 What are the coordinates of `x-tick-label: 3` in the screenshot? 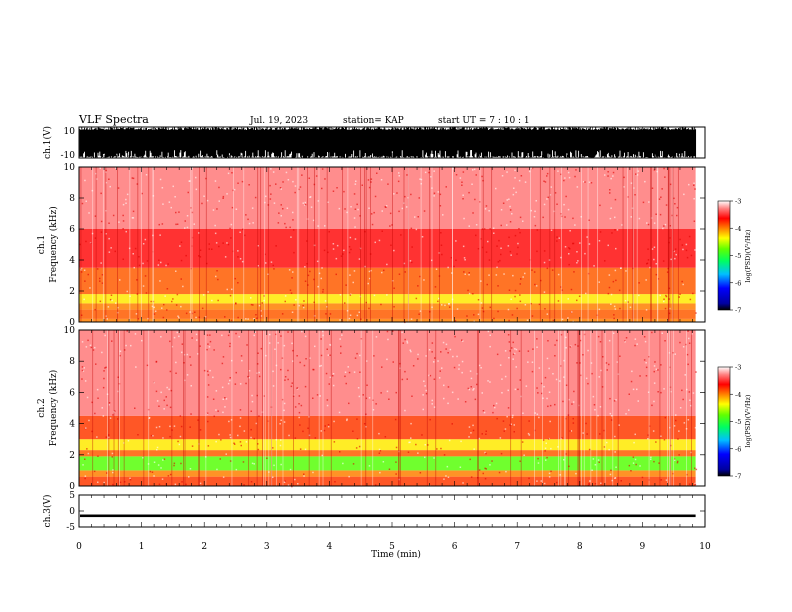 It's located at (267, 547).